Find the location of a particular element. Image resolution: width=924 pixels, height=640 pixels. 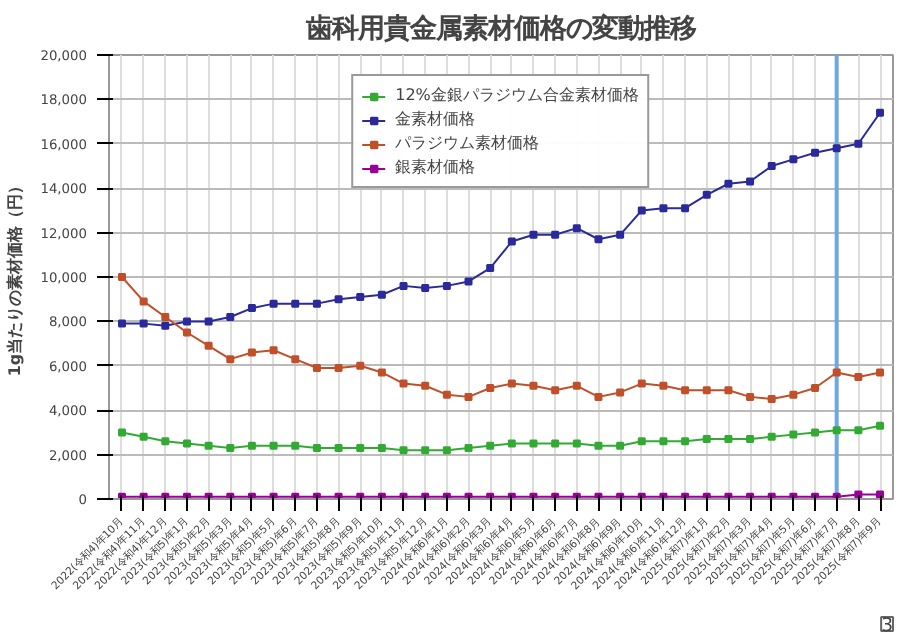

y-axis-title: 1g当たりの素材価格（円） is located at coordinates (15, 277).